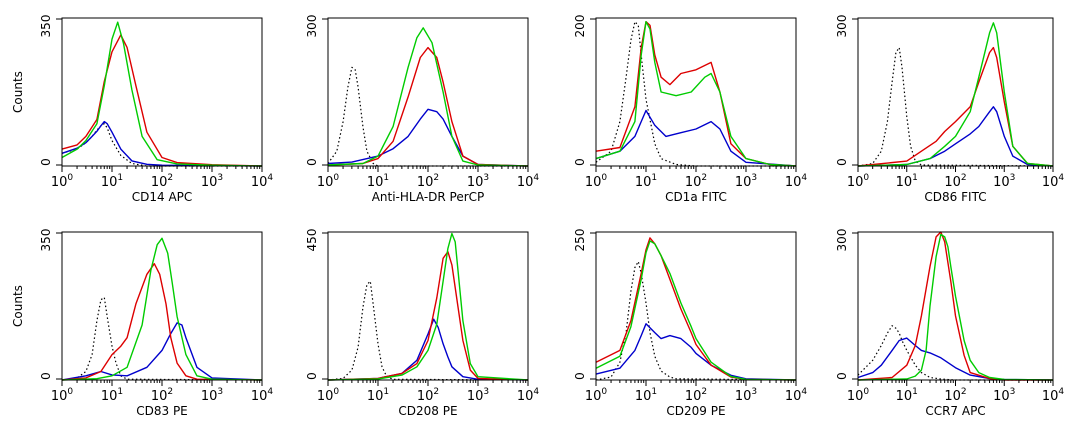 This screenshot has height=430, width=1065. Describe the element at coordinates (428, 197) in the screenshot. I see `x-axis-title: Anti-HLA-DR PerCP` at that location.